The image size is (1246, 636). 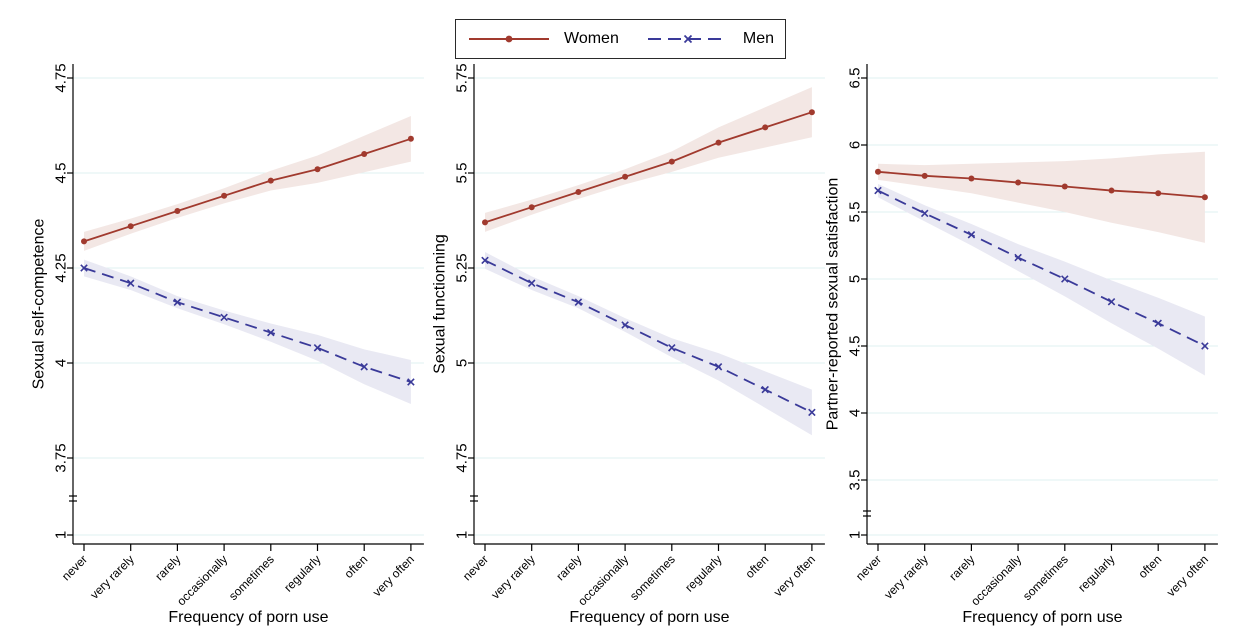 What do you see at coordinates (61, 457) in the screenshot?
I see `y-tick-label: 3.75` at bounding box center [61, 457].